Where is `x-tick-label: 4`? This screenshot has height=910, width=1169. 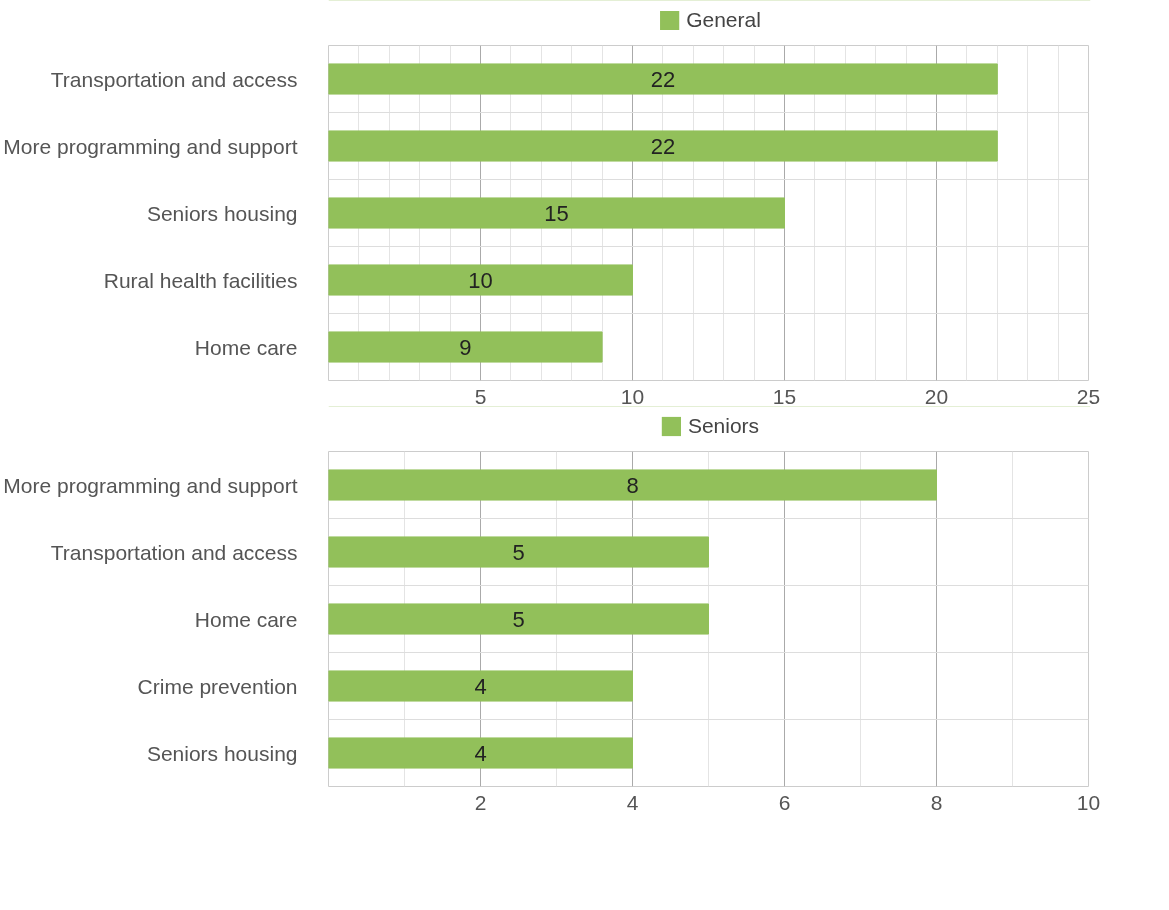
x-tick-label: 4 is located at coordinates (632, 802).